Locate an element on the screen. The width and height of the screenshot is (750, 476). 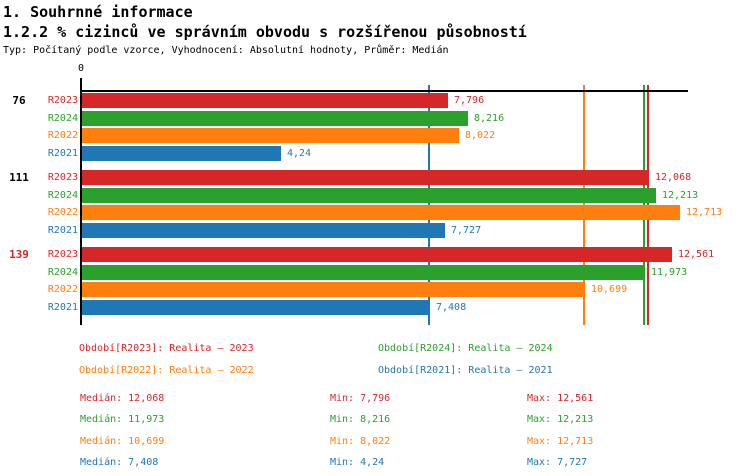
stats-min-R2024: Min: 8,216 is located at coordinates (360, 419).